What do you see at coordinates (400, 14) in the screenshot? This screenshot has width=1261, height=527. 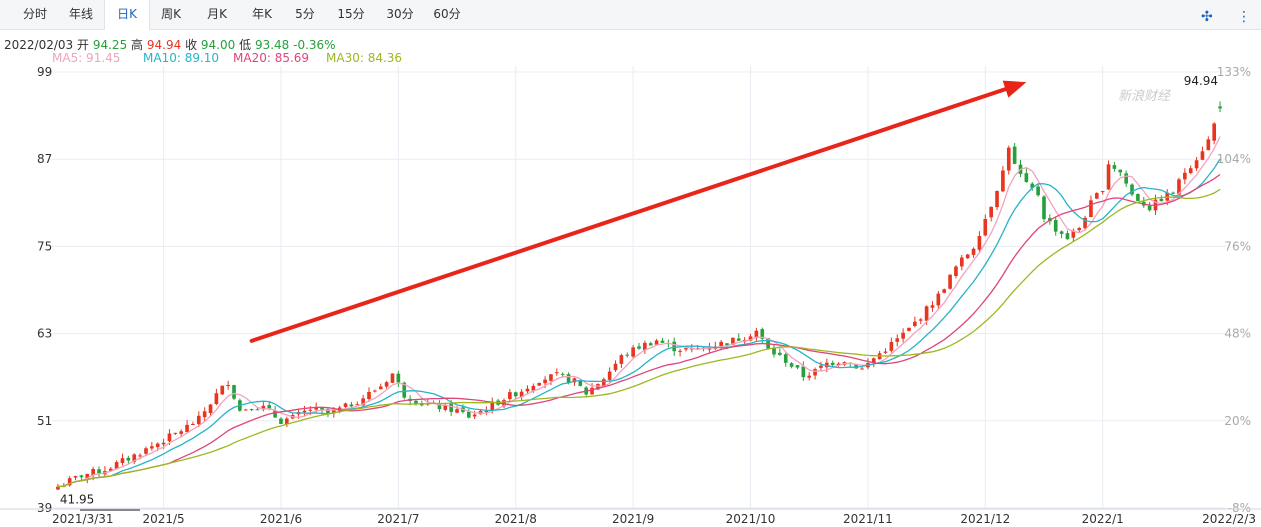 I see `tab-8: 30分` at bounding box center [400, 14].